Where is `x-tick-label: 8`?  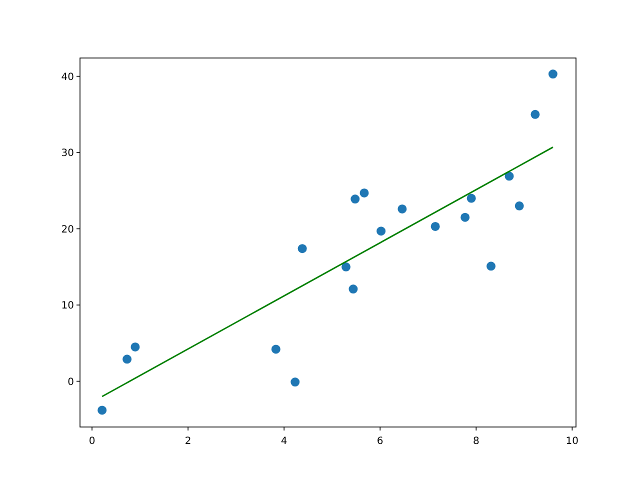 x-tick-label: 8 is located at coordinates (476, 441).